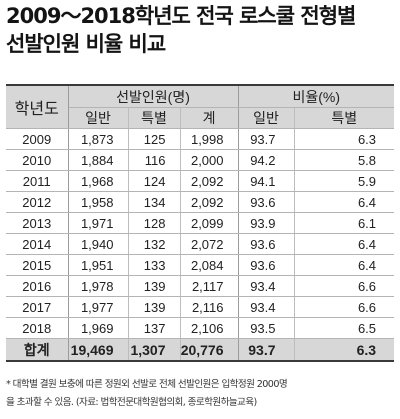  What do you see at coordinates (266, 223) in the screenshot?
I see `cell-rate-general: 93.9` at bounding box center [266, 223].